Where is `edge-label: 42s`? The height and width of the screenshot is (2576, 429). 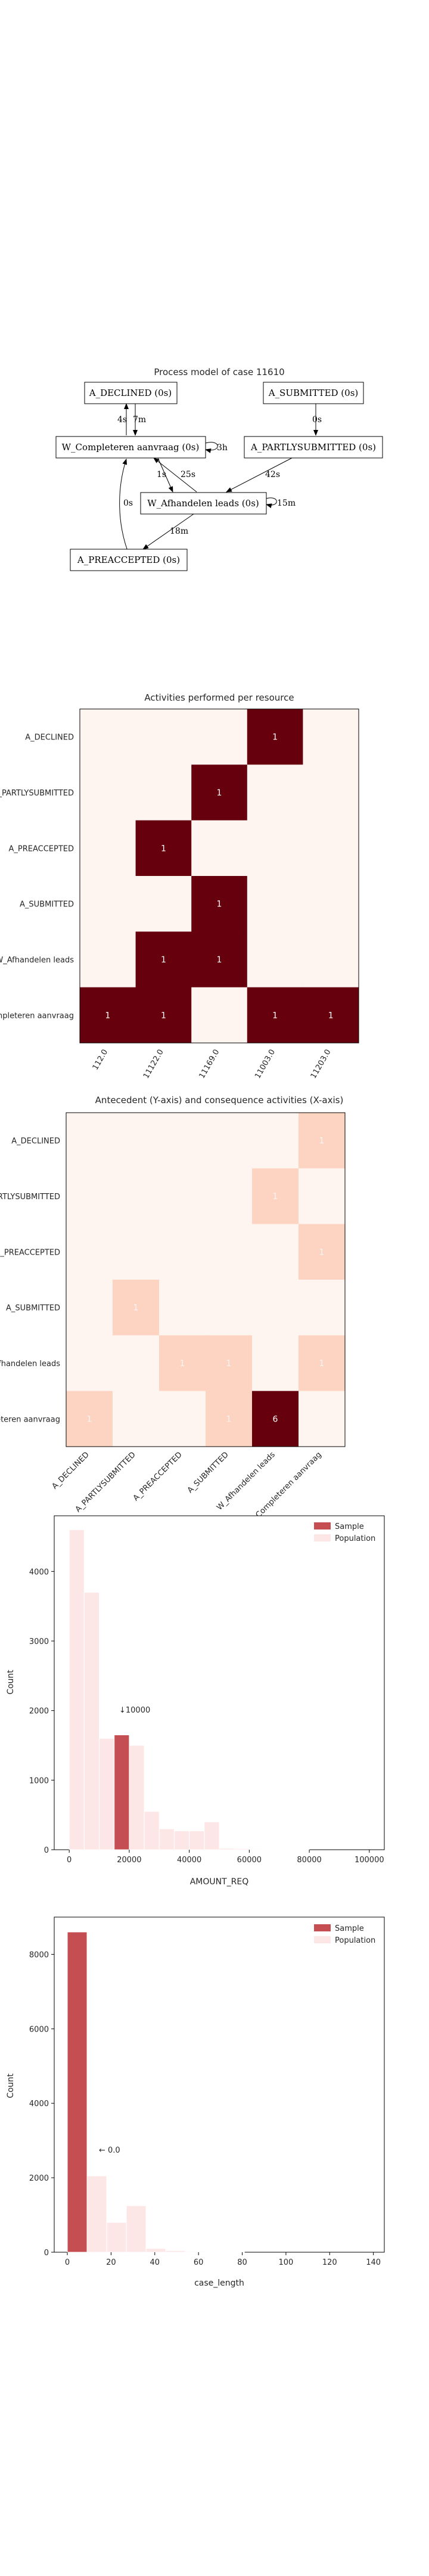 edge-label: 42s is located at coordinates (272, 474).